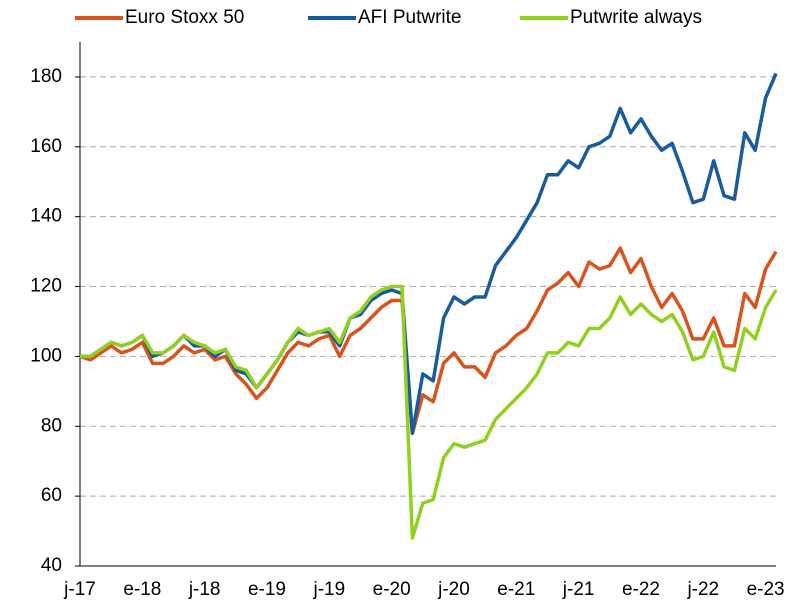 The image size is (807, 614). What do you see at coordinates (46, 76) in the screenshot?
I see `y-tick-label: 180` at bounding box center [46, 76].